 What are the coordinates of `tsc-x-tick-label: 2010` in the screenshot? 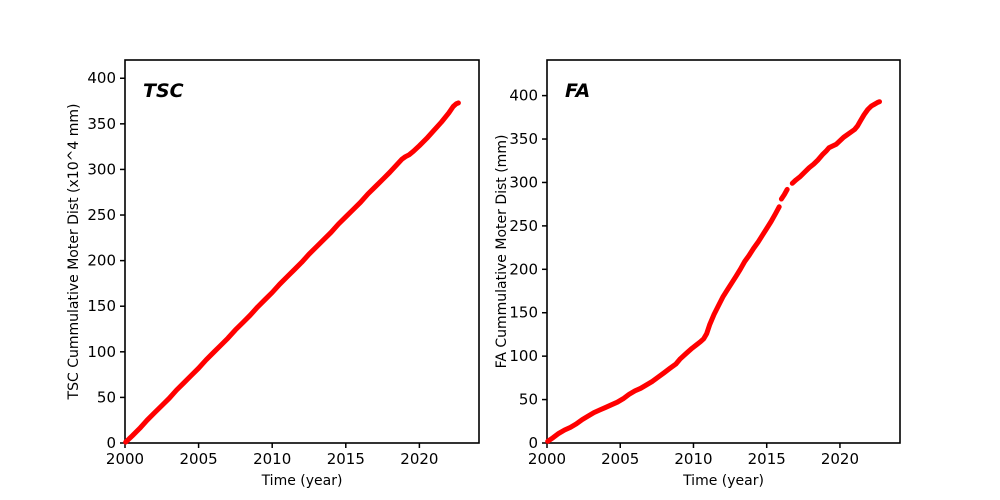 It's located at (272, 459).